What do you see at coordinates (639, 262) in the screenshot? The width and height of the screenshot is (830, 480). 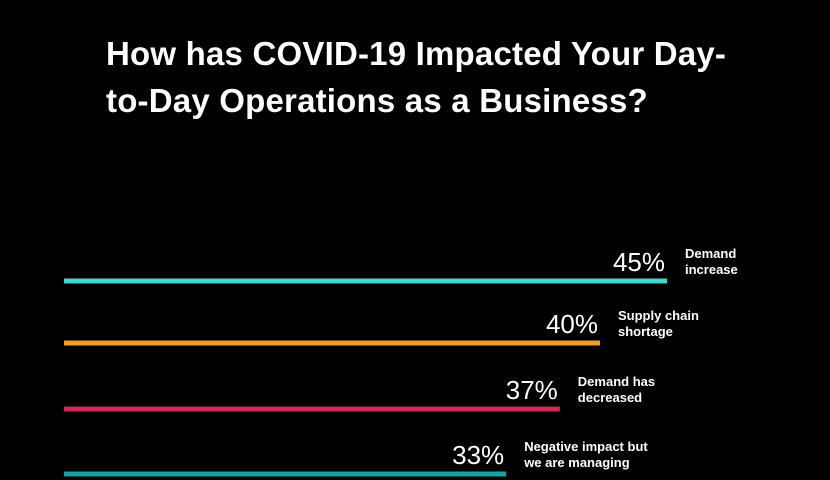 I see `value-label-1: 45%` at bounding box center [639, 262].